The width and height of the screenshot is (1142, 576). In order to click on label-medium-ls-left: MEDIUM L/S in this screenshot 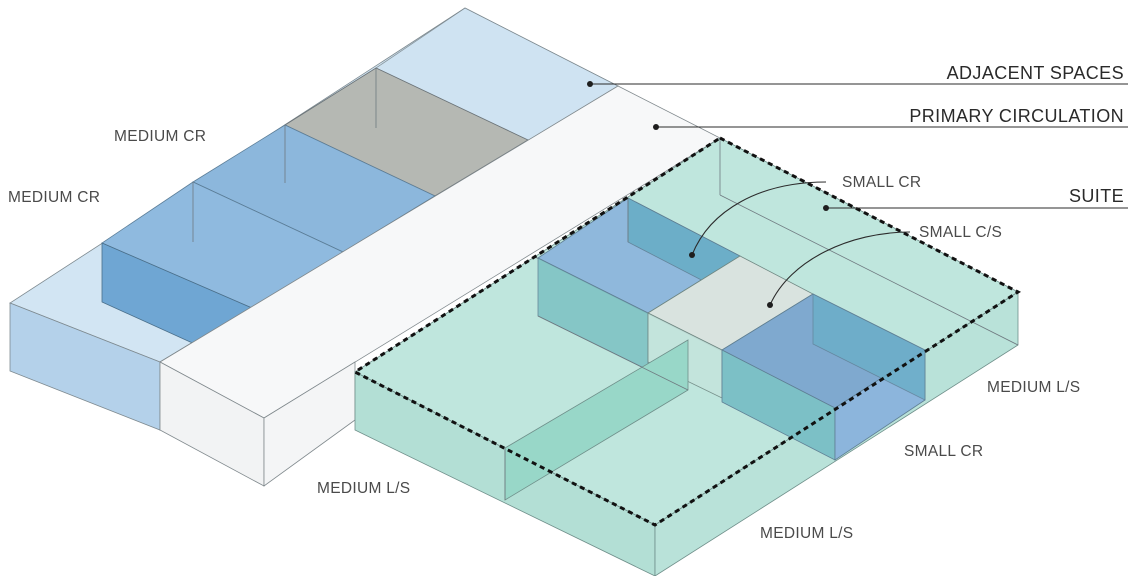, I will do `click(363, 488)`.